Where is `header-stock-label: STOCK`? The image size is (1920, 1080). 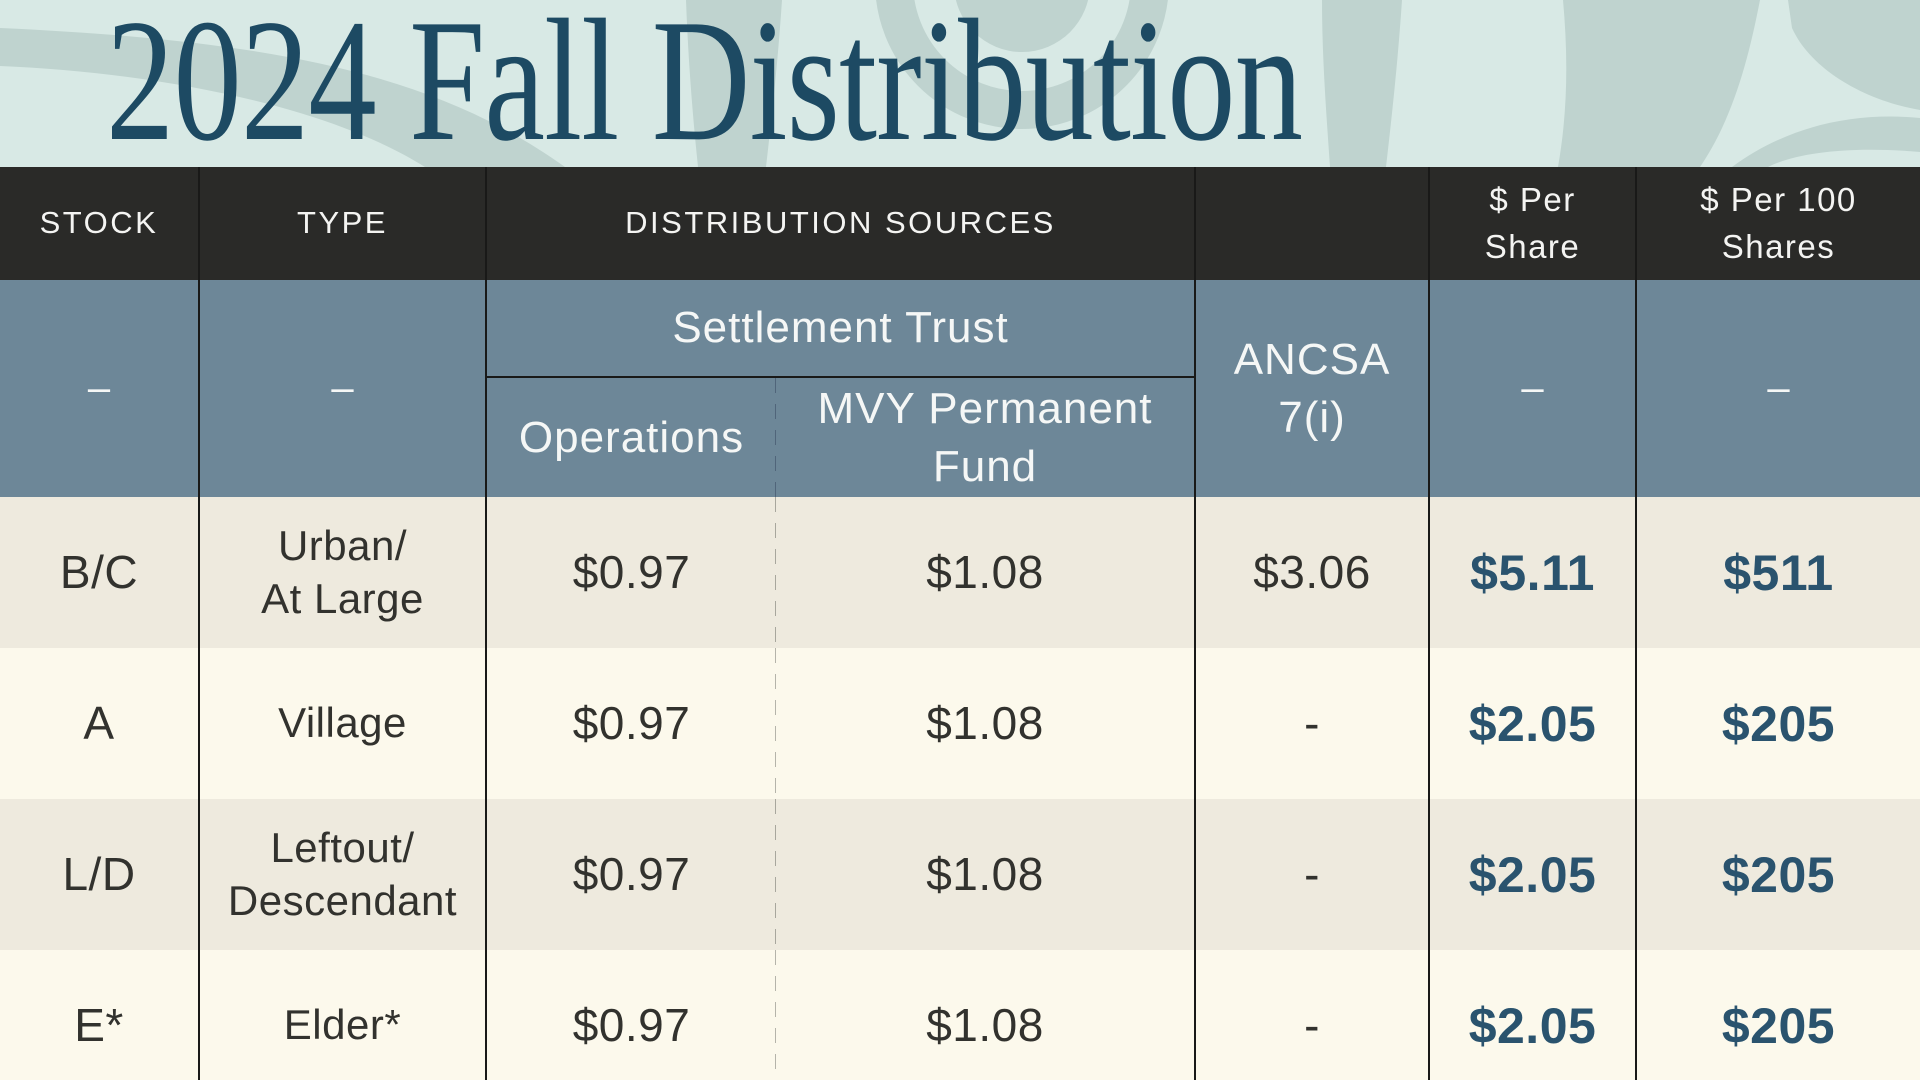 header-stock-label: STOCK is located at coordinates (99, 223).